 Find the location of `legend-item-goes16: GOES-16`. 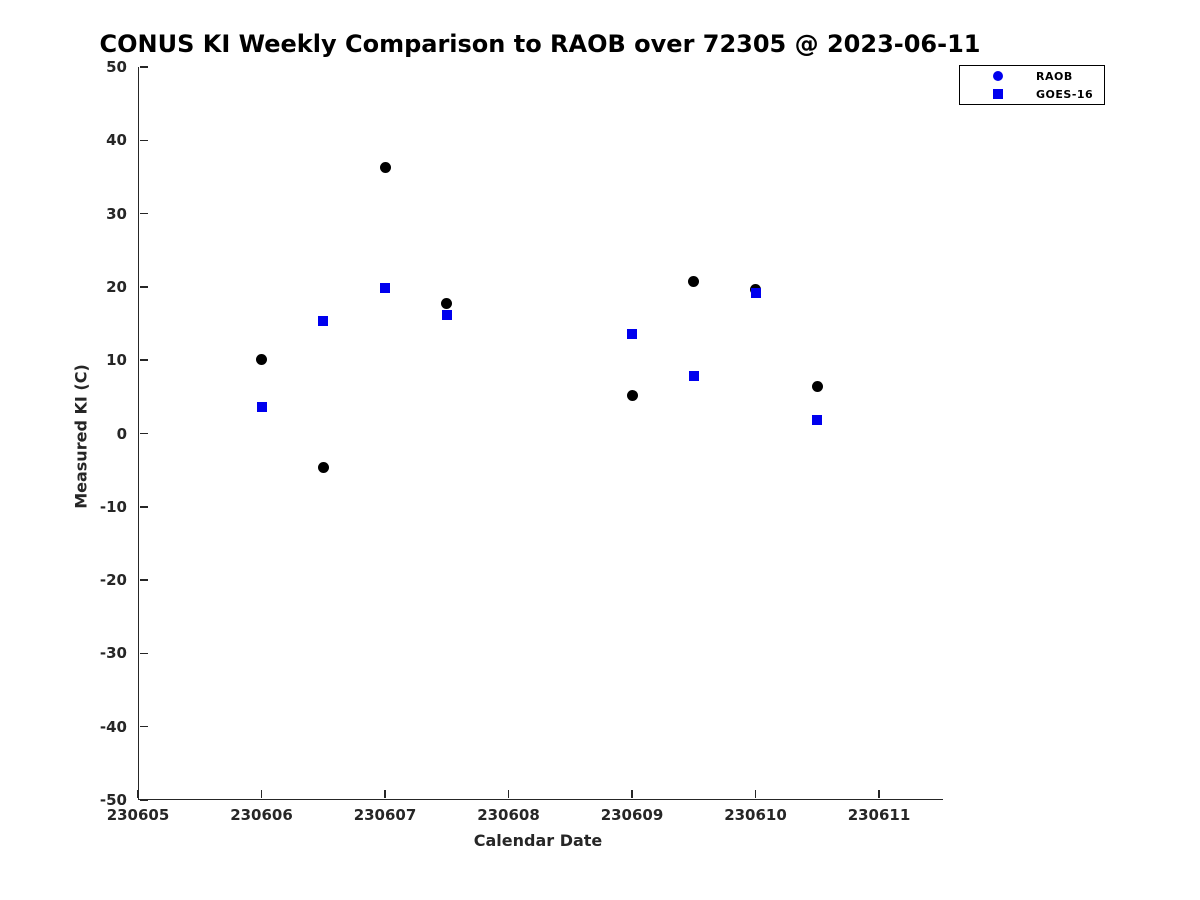

legend-item-goes16: GOES-16 is located at coordinates (1032, 94).